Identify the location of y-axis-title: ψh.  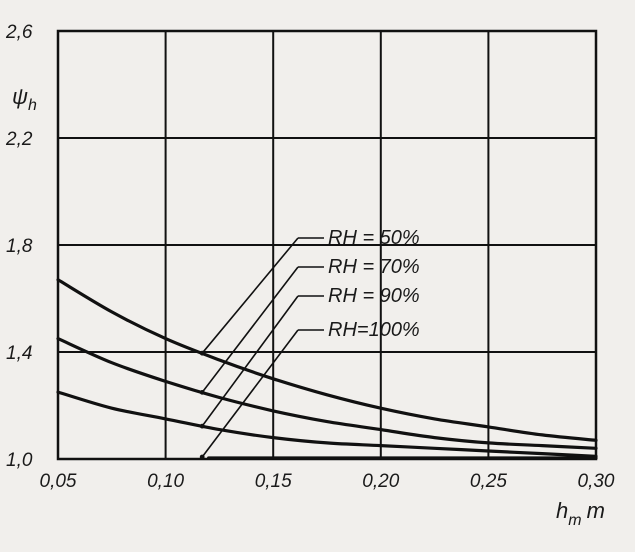
(24, 99).